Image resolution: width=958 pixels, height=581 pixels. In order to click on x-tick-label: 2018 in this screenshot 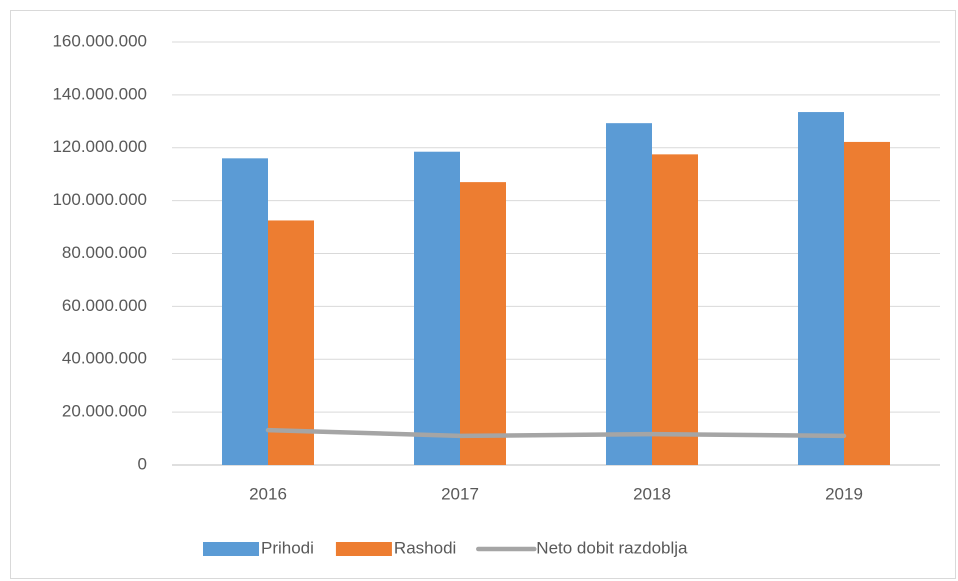, I will do `click(652, 493)`.